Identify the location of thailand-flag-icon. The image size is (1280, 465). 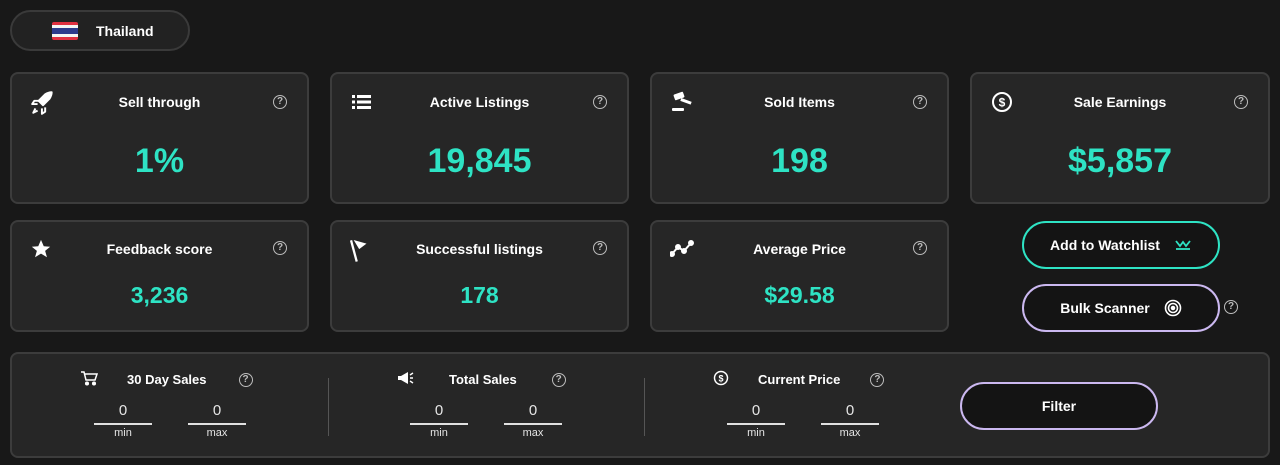
(65, 30).